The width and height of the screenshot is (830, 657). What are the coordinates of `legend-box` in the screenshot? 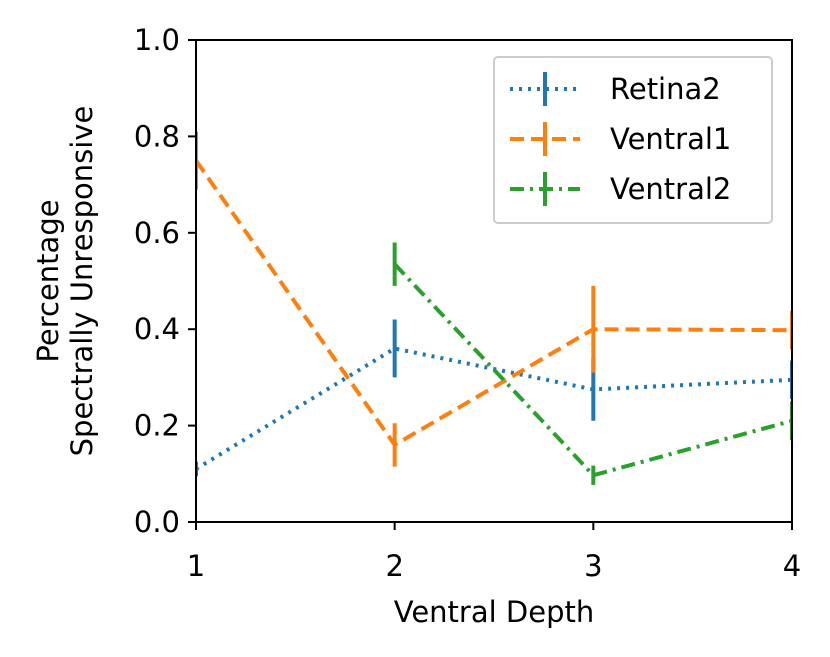 It's located at (633, 140).